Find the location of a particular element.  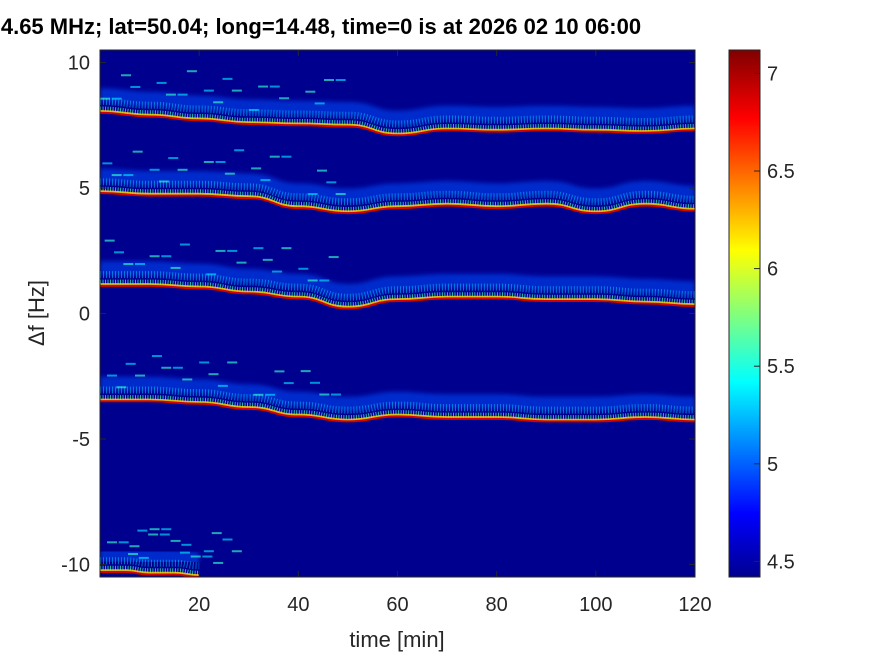

trace-halo-outer is located at coordinates (397, 393).